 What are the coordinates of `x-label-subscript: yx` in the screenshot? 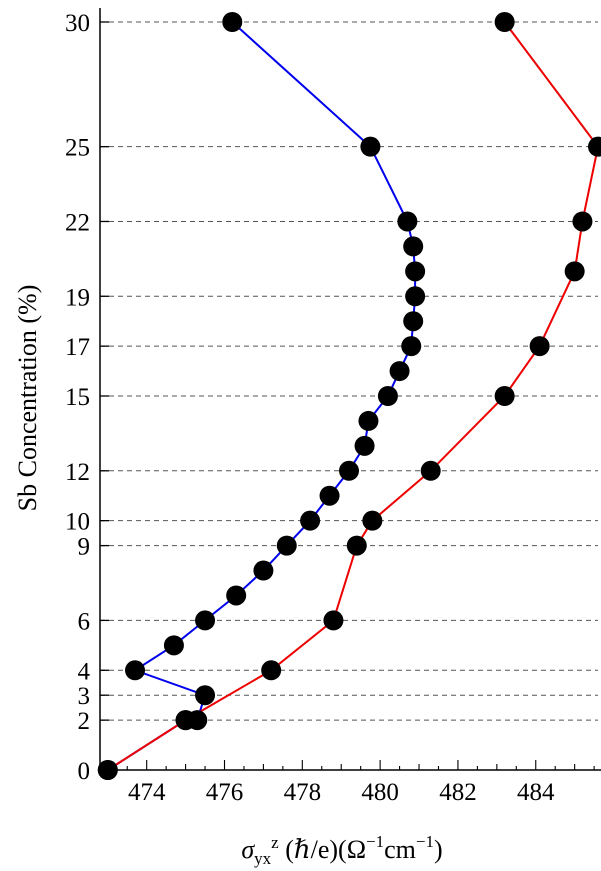 It's located at (263, 858).